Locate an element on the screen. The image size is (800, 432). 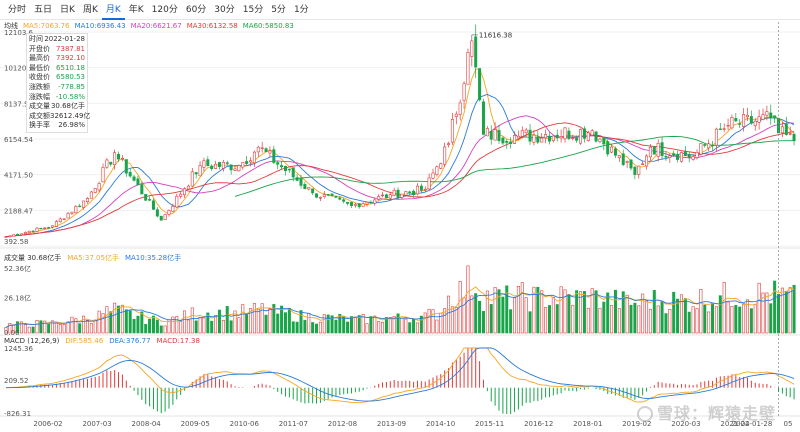
tab-9: 15分 is located at coordinates (253, 9).